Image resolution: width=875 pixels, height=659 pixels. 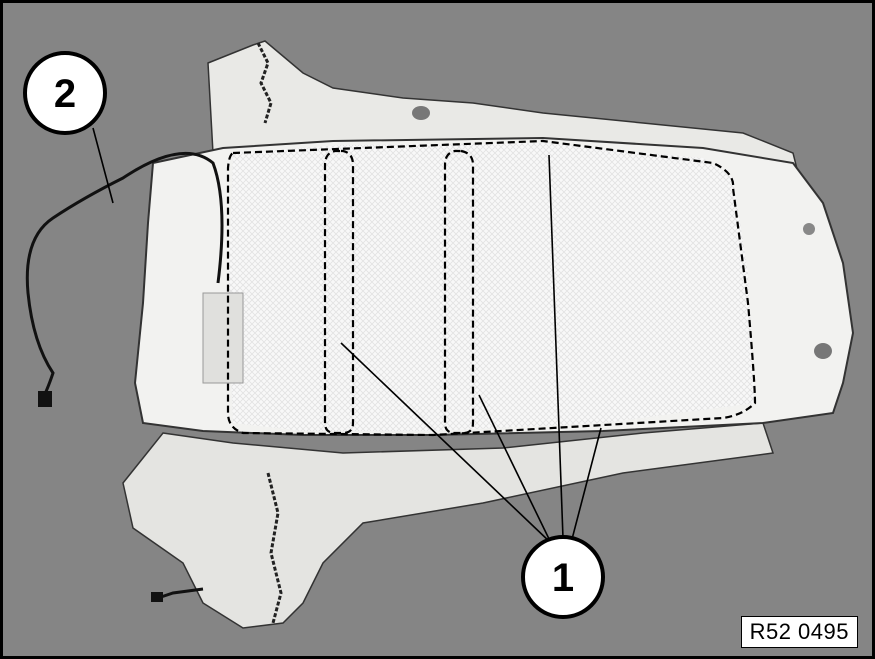 I want to click on svg-text: 1, so click(x=563, y=578).